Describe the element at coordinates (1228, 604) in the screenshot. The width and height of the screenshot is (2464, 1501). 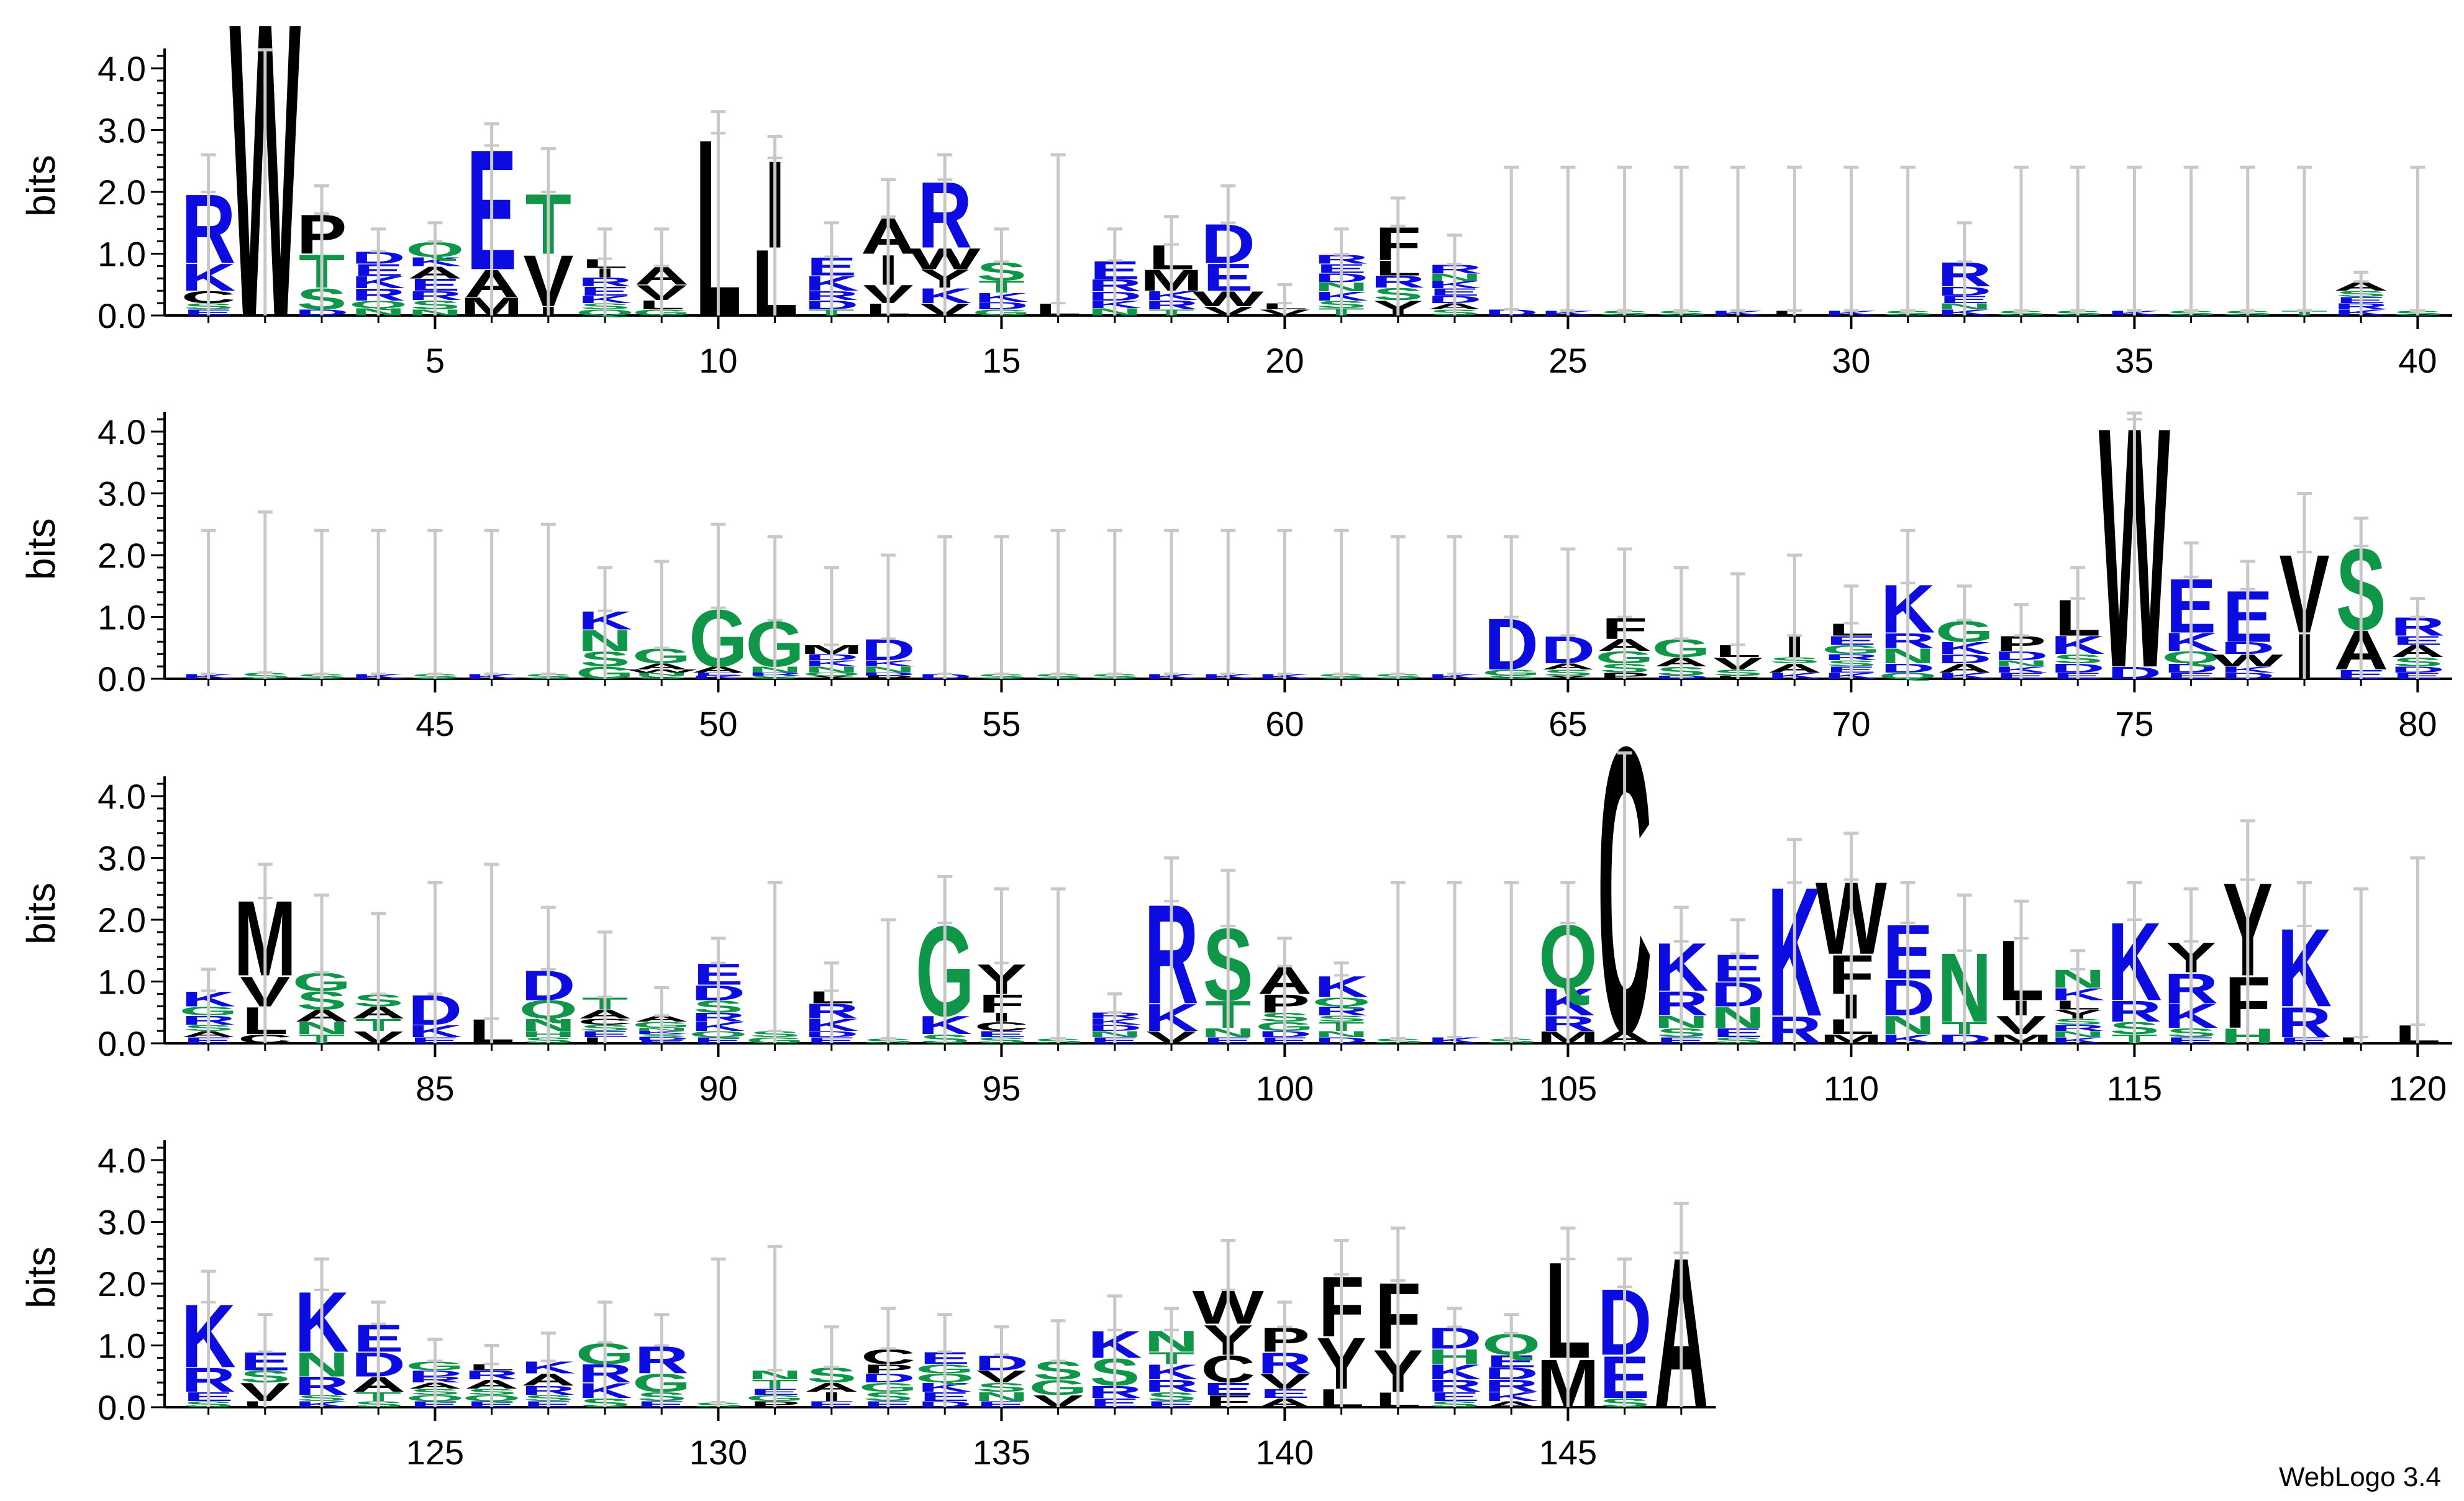
I see `position-59-stack: K` at that location.